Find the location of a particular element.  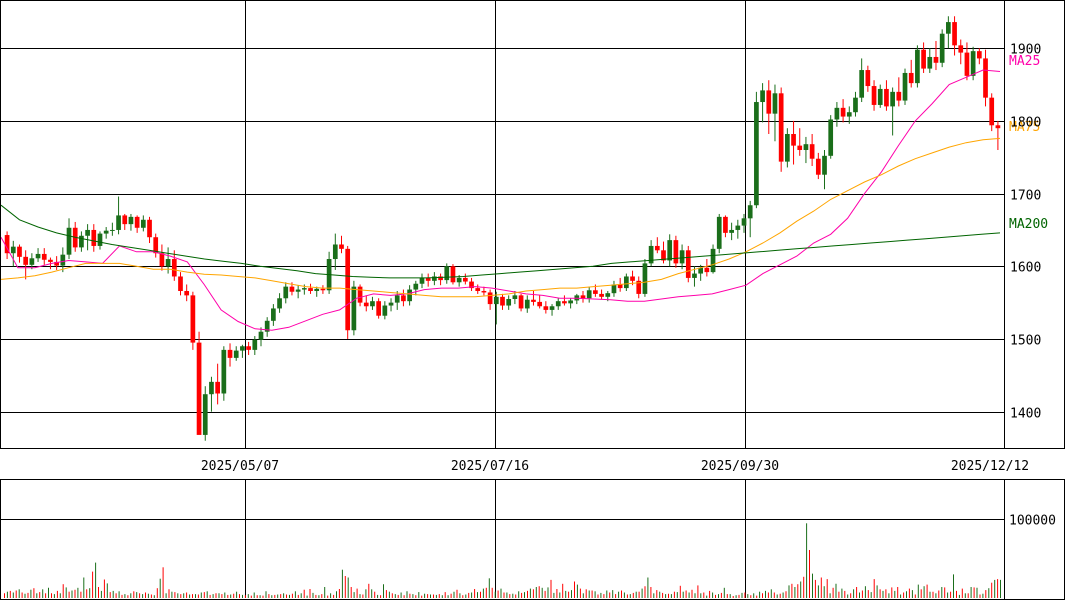

ma-label-ma200: MA200 is located at coordinates (1028, 224).